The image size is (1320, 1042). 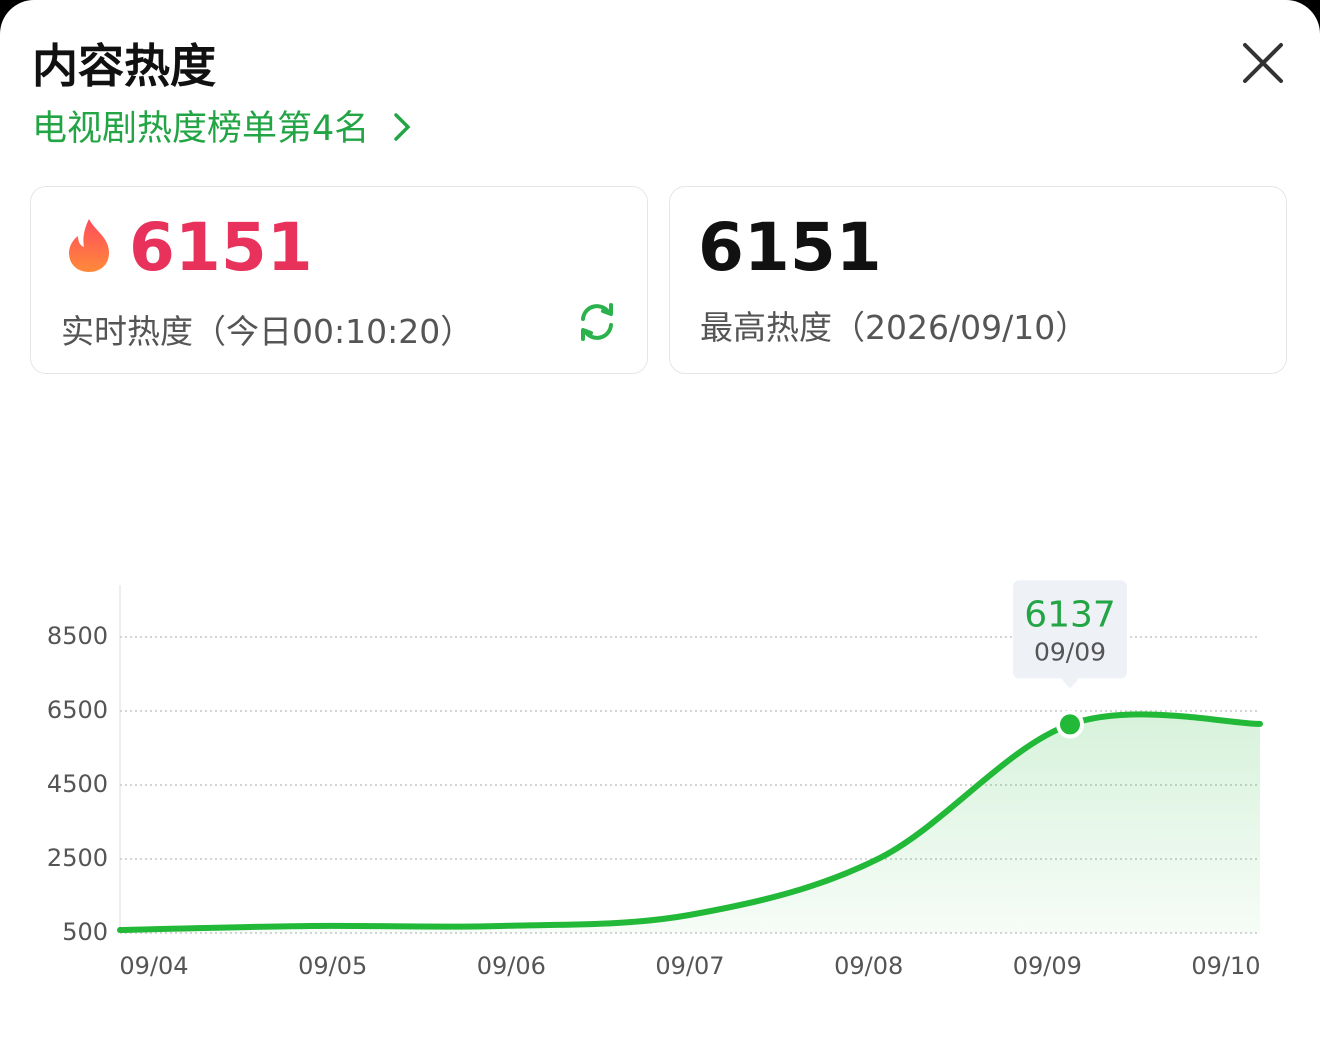 What do you see at coordinates (1070, 651) in the screenshot?
I see `tooltip-date: 09/09` at bounding box center [1070, 651].